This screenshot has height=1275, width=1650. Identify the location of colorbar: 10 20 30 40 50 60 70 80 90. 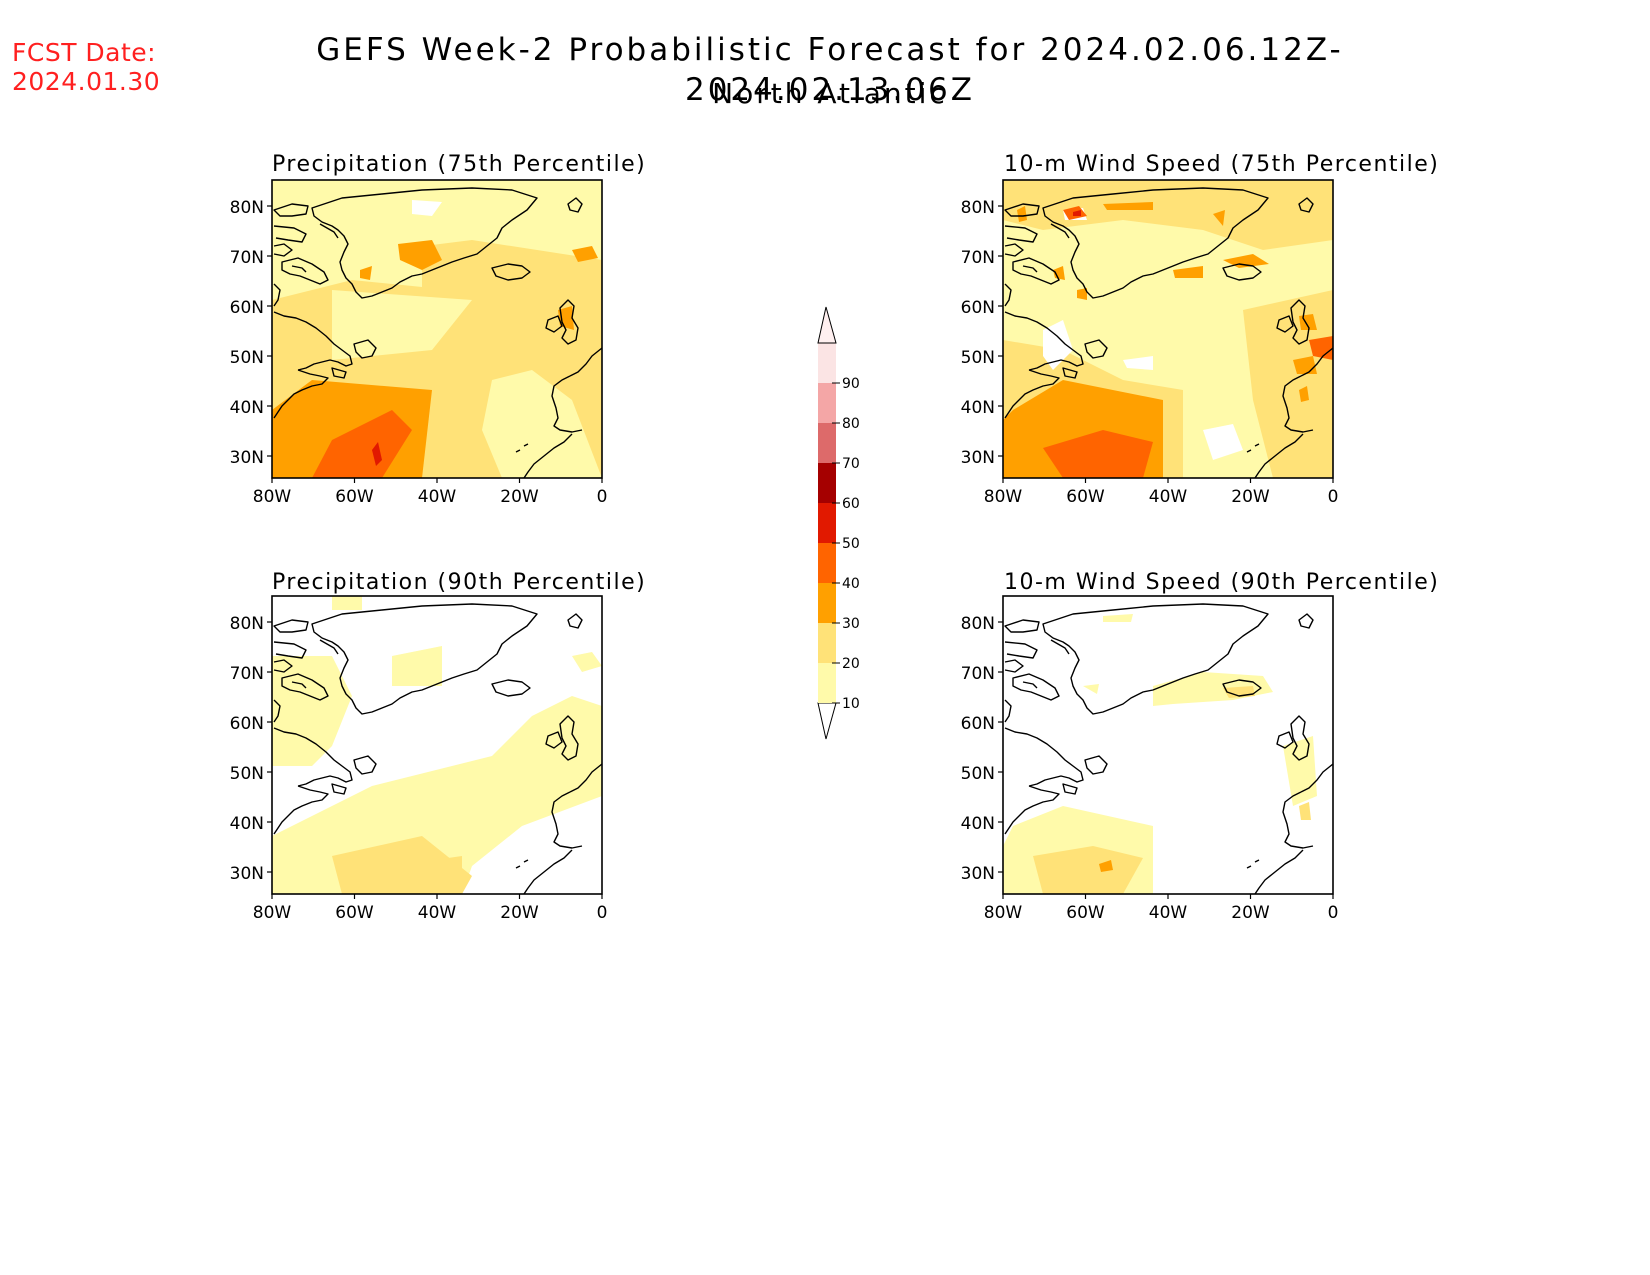
(838, 523).